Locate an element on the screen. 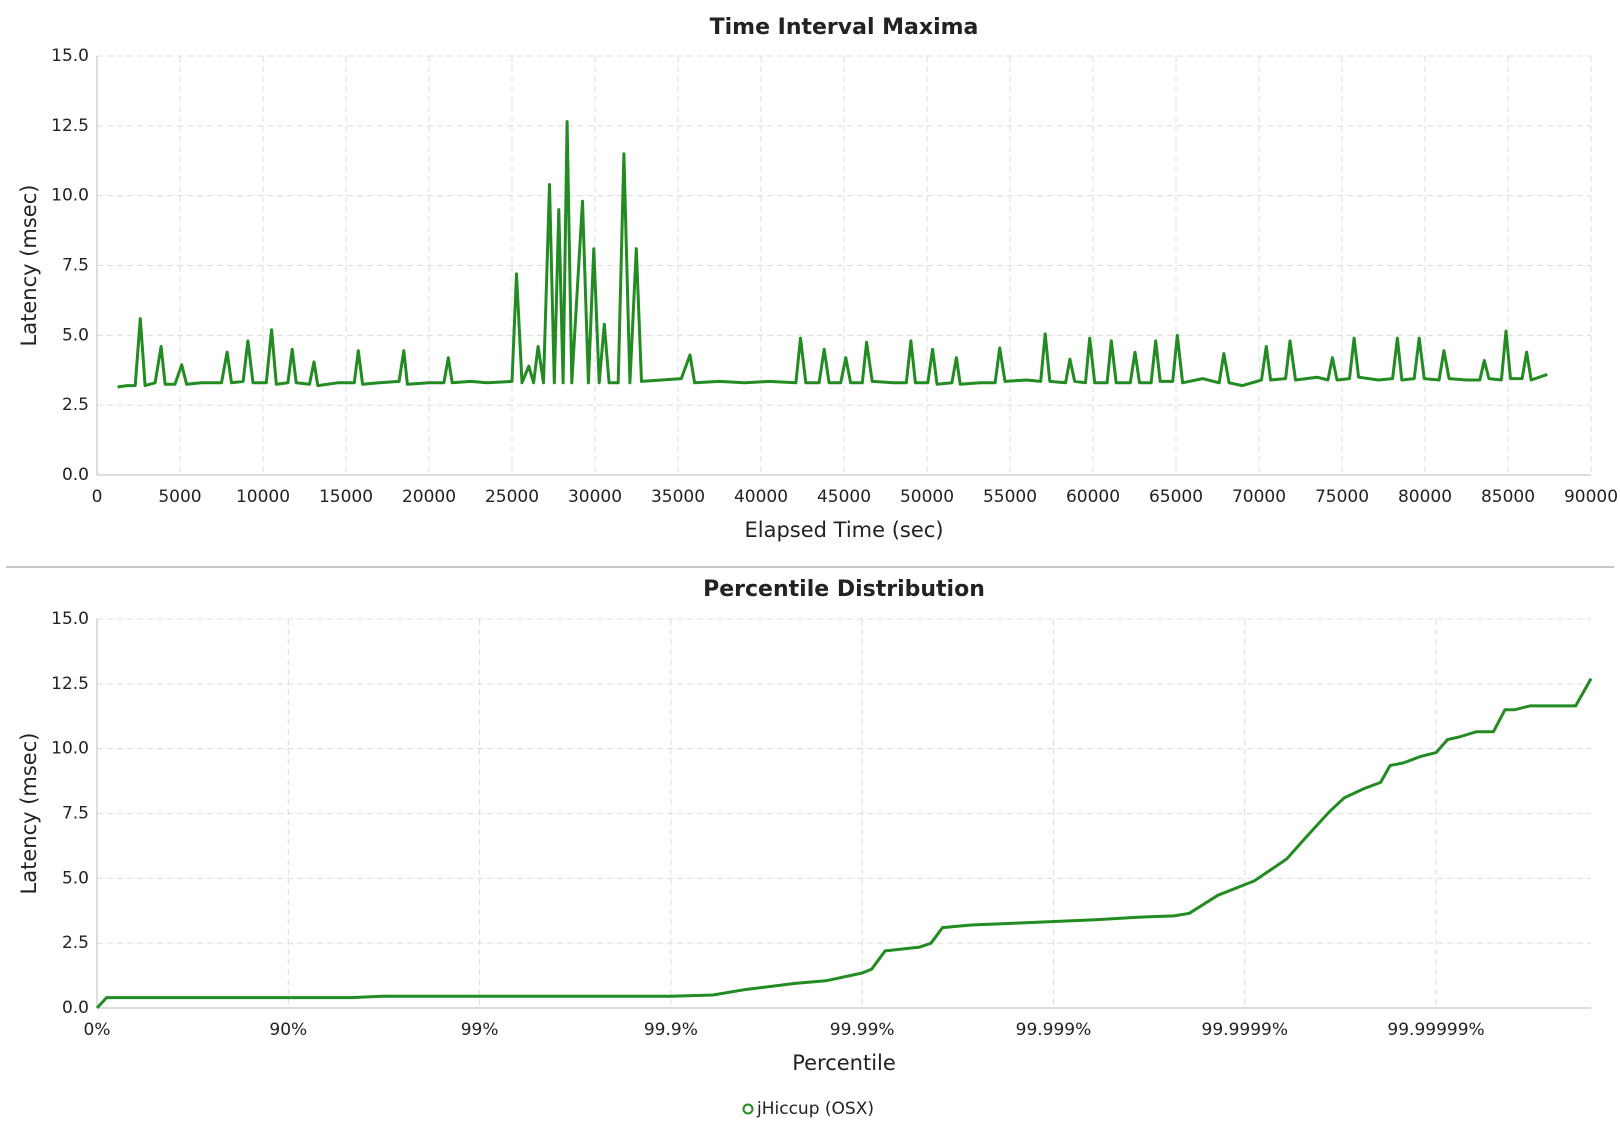 The height and width of the screenshot is (1125, 1620). x-tick-label: 99.9% is located at coordinates (671, 1030).